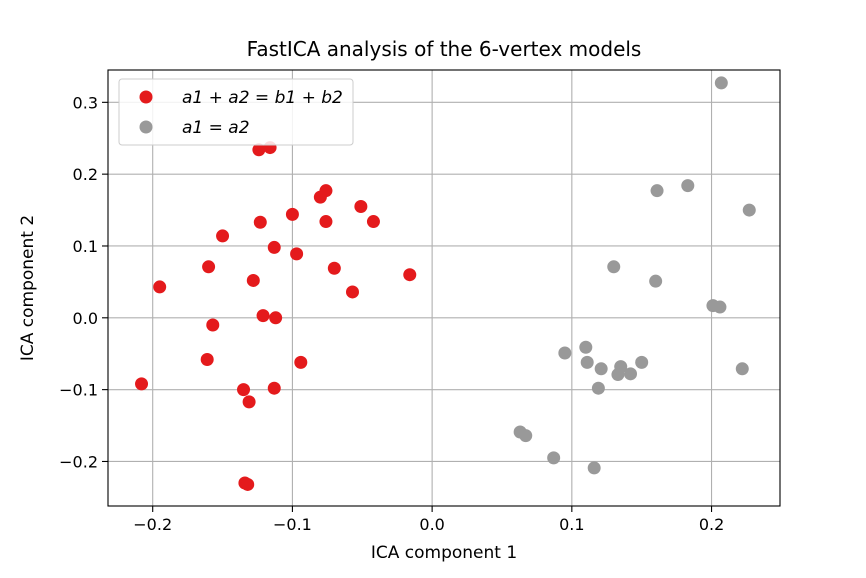 This screenshot has height=578, width=866. I want to click on legend-label-series-1: a1 + a2 = b1 + b2, so click(262, 98).